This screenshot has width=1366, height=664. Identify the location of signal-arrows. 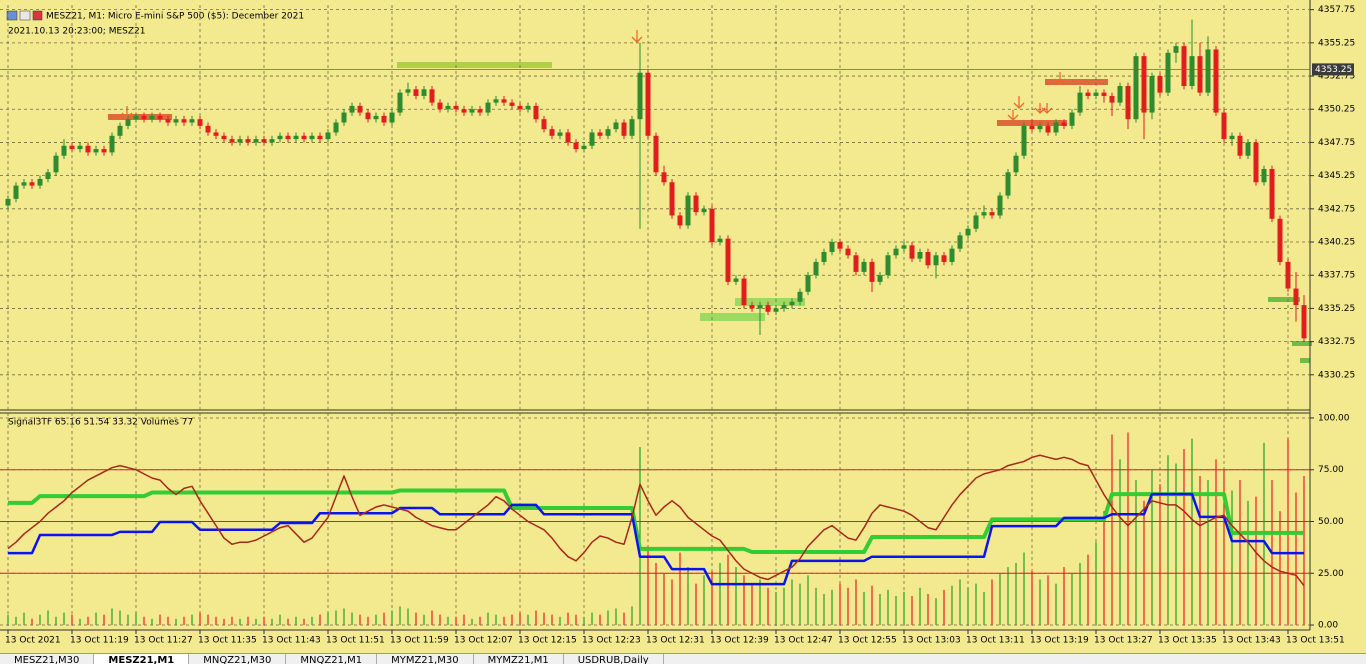
(593, 75).